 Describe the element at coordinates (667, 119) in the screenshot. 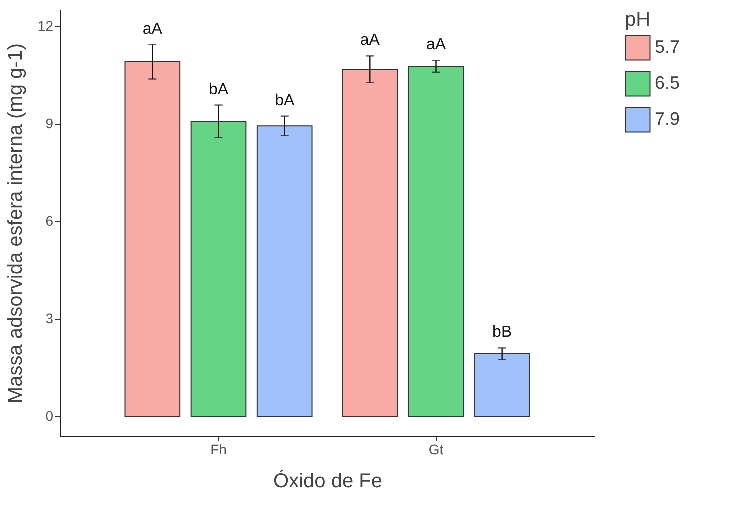

I see `legend-label: 7.9` at that location.